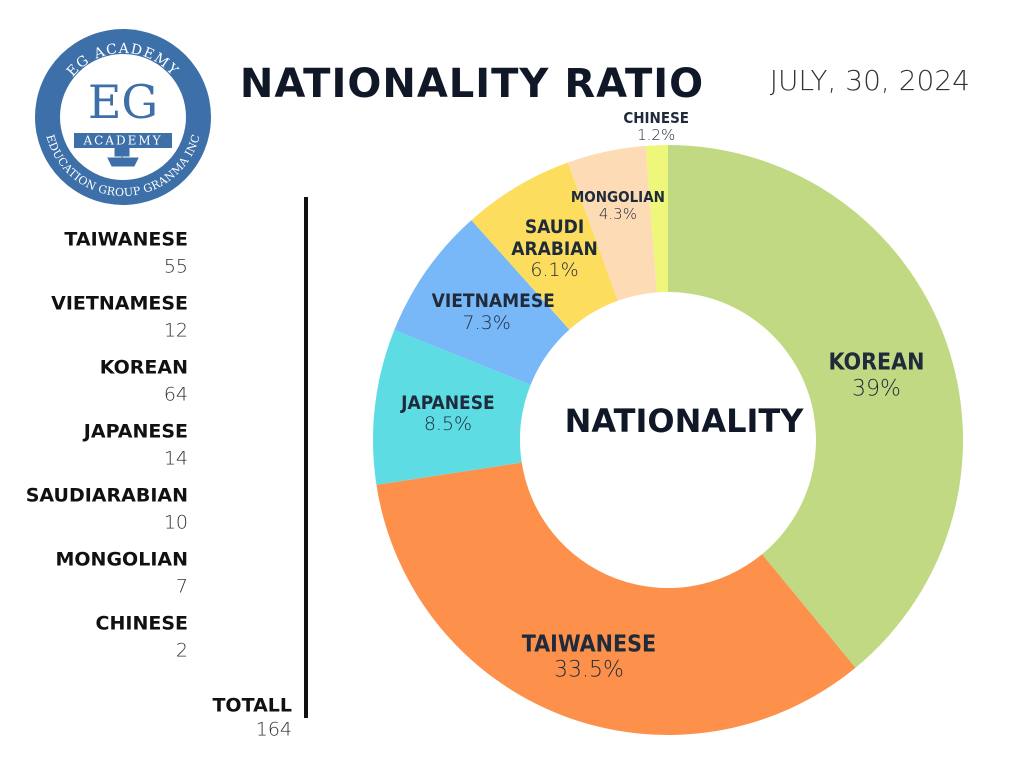 The width and height of the screenshot is (1024, 768). Describe the element at coordinates (135, 432) in the screenshot. I see `row-name: JAPANESE` at that location.